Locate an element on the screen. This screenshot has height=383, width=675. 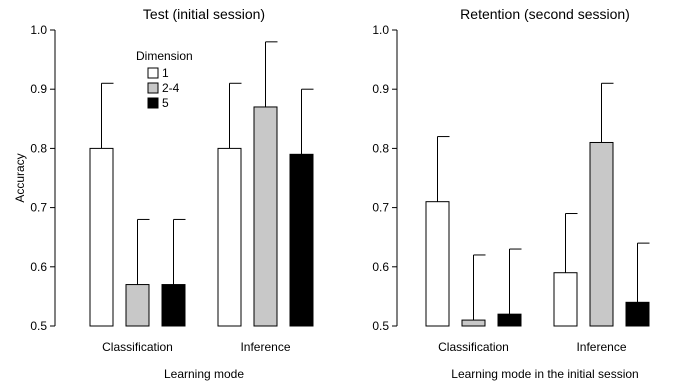
legend-label: 2-4 is located at coordinates (171, 88).